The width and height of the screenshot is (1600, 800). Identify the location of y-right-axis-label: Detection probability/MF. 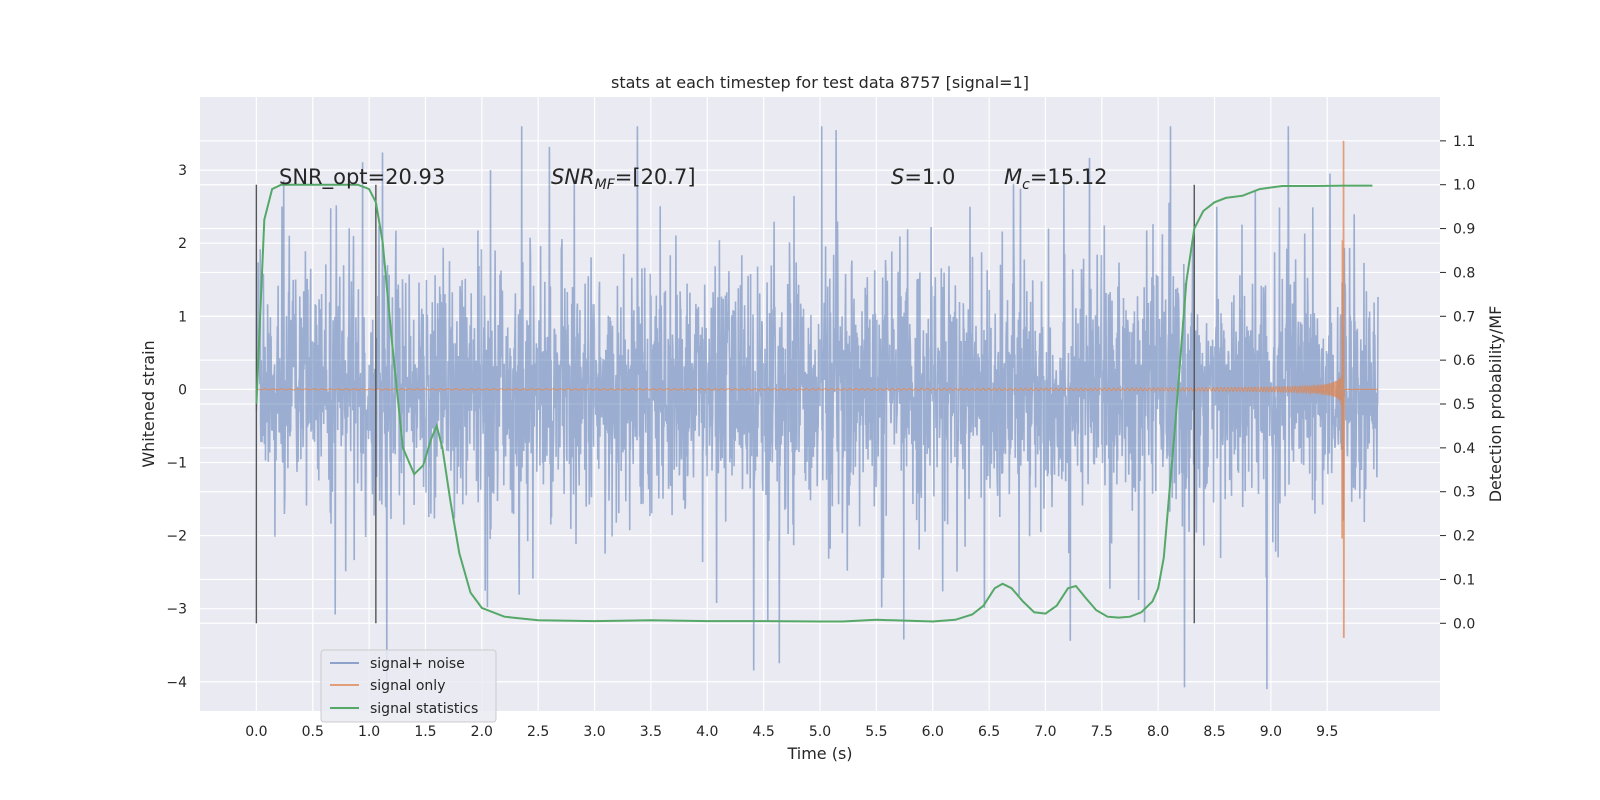
(1495, 404).